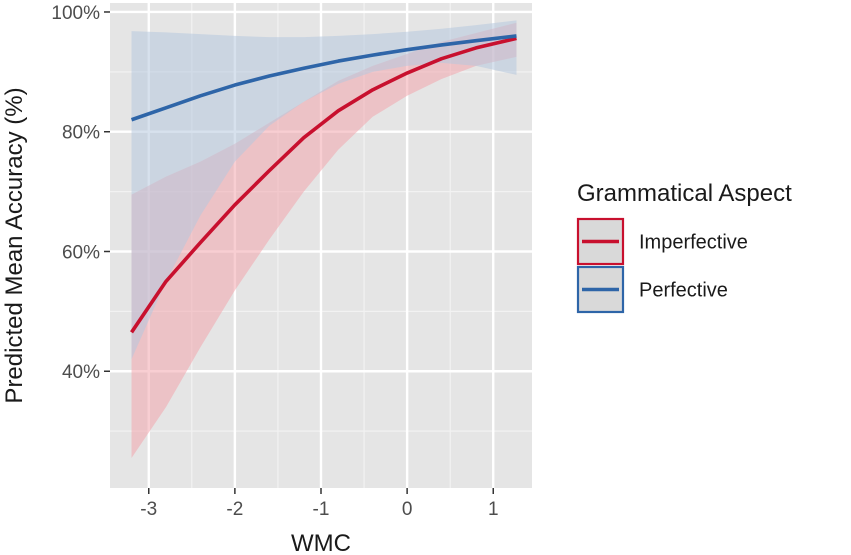 This screenshot has height=555, width=851. Describe the element at coordinates (148, 509) in the screenshot. I see `x-tick-label: -3` at that location.